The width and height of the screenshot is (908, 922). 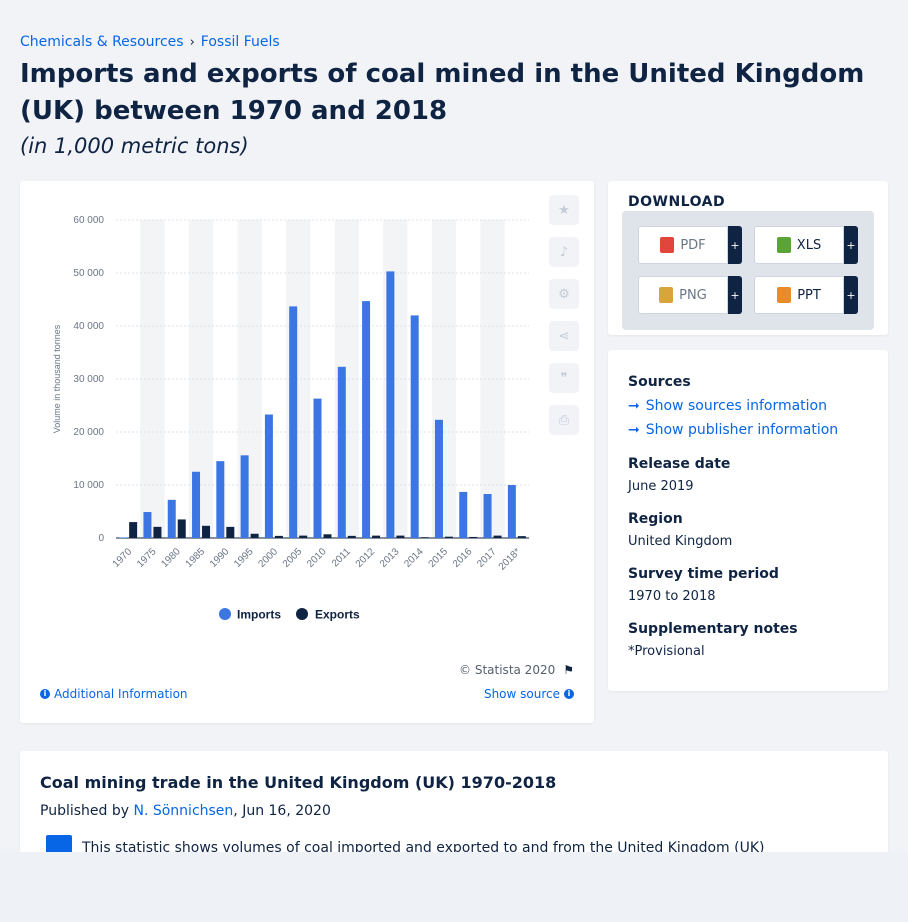 I want to click on published-by: Published by N. Sönnichsen, Jun 16, 2020, so click(x=185, y=811).